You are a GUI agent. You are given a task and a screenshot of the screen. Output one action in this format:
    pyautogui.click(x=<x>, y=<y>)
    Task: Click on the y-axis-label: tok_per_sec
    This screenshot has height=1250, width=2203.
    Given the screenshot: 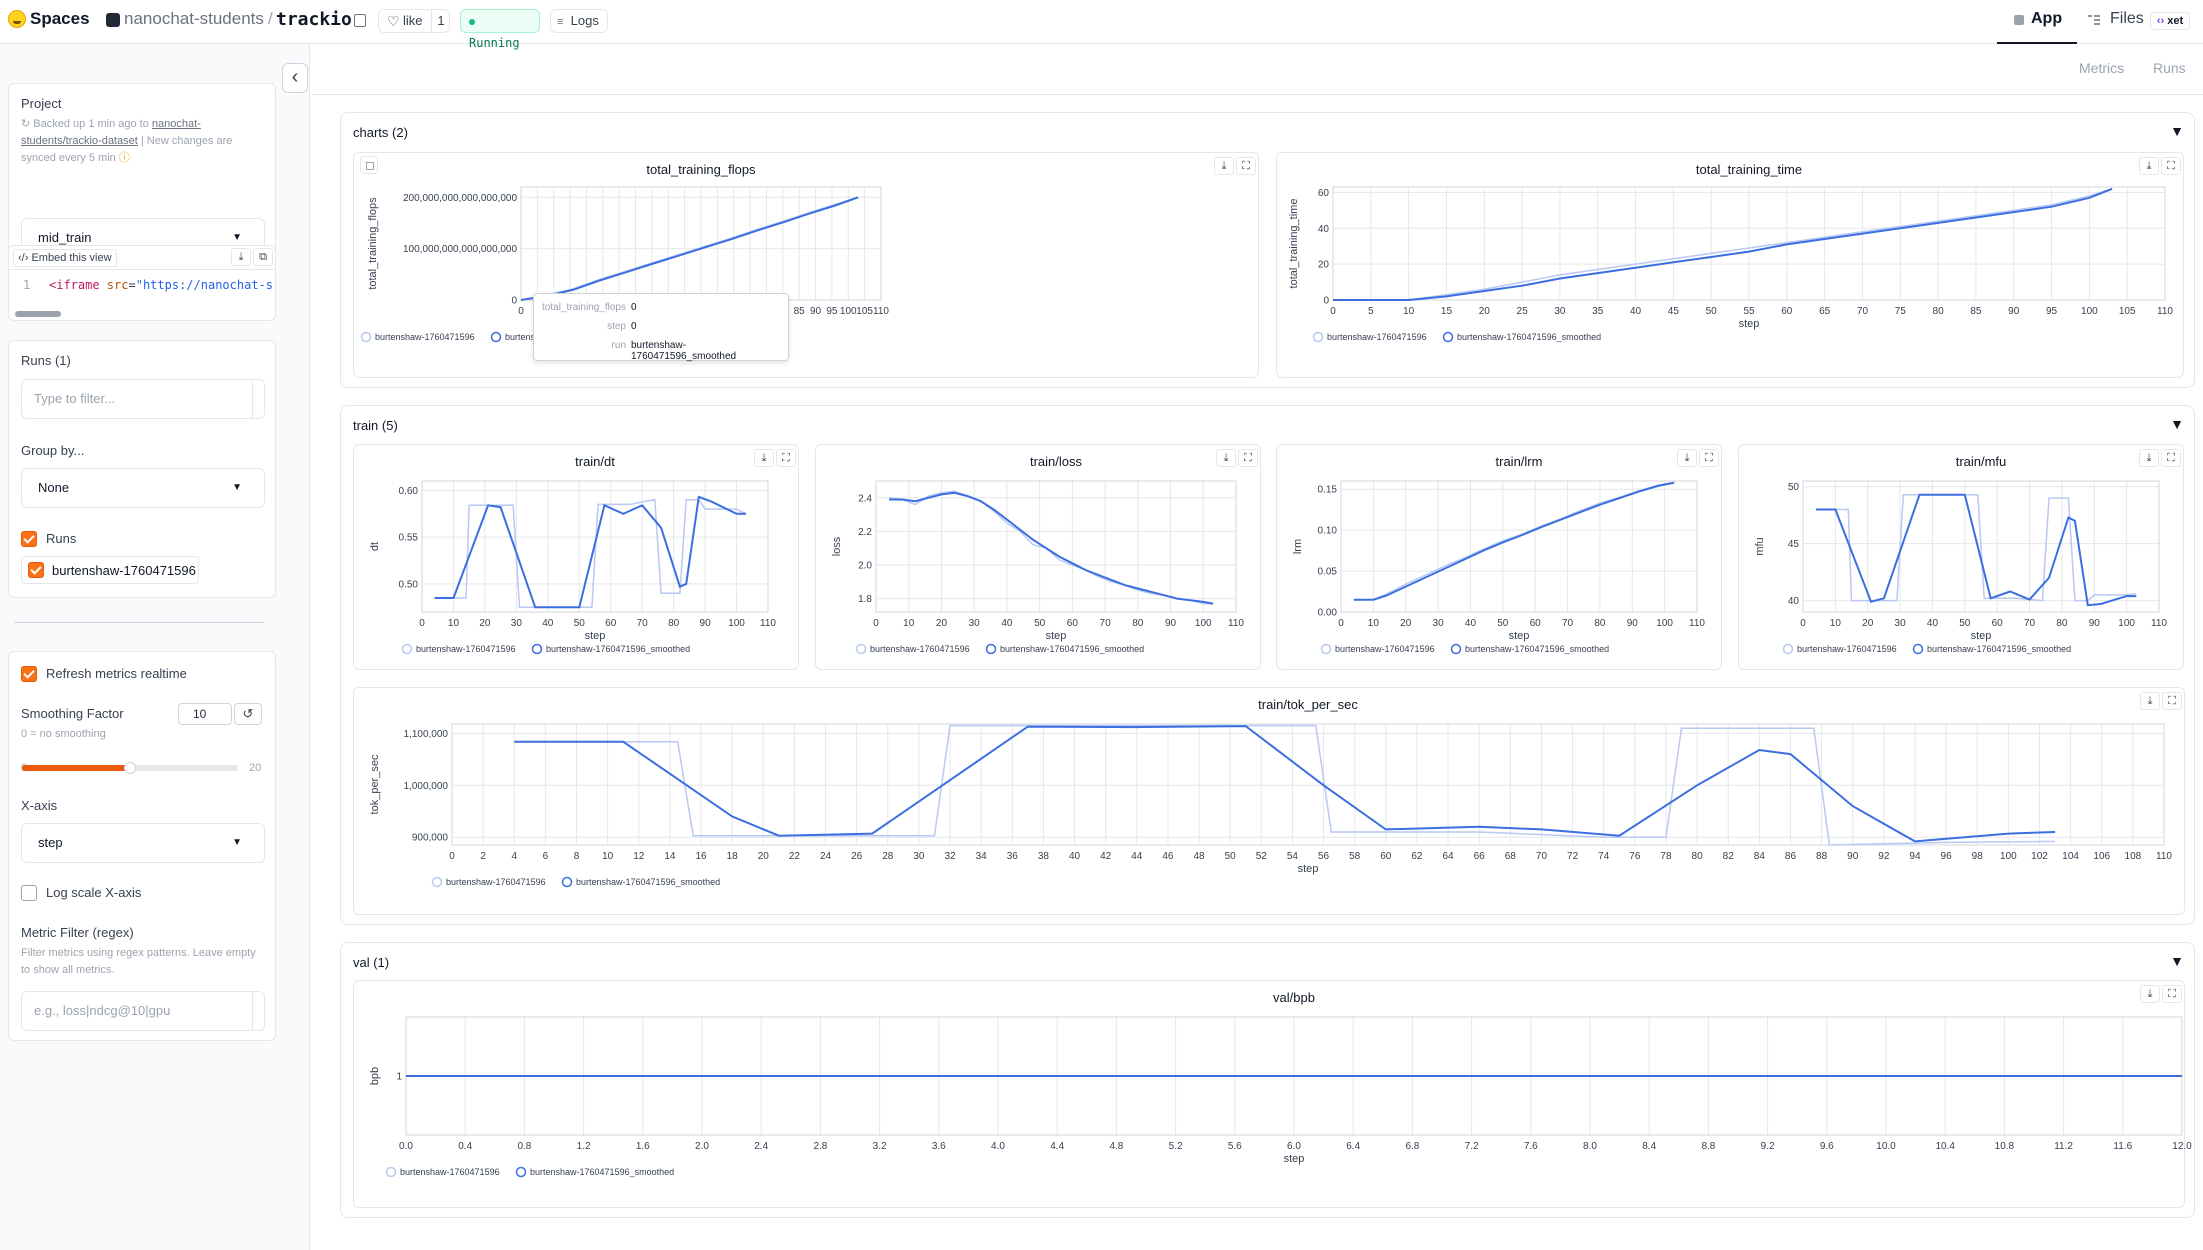 What is the action you would take?
    pyautogui.click(x=375, y=784)
    